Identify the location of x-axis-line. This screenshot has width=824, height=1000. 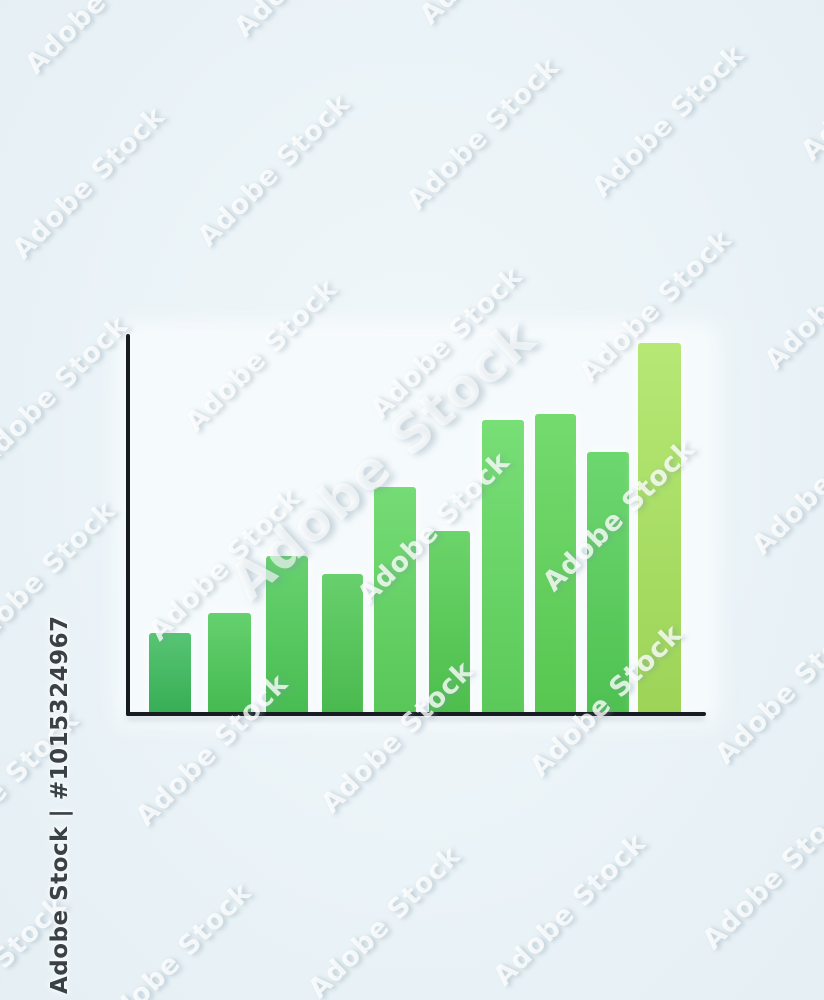
(416, 714).